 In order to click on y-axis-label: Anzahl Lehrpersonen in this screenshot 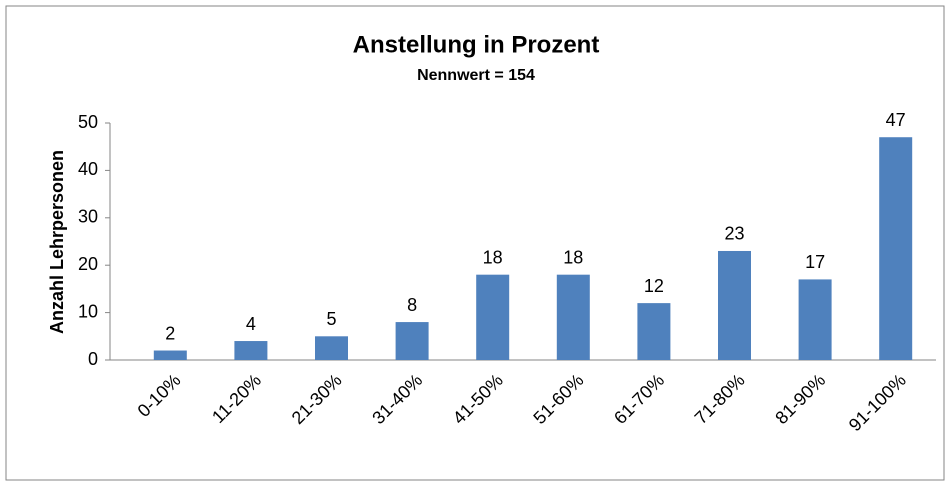, I will do `click(57, 242)`.